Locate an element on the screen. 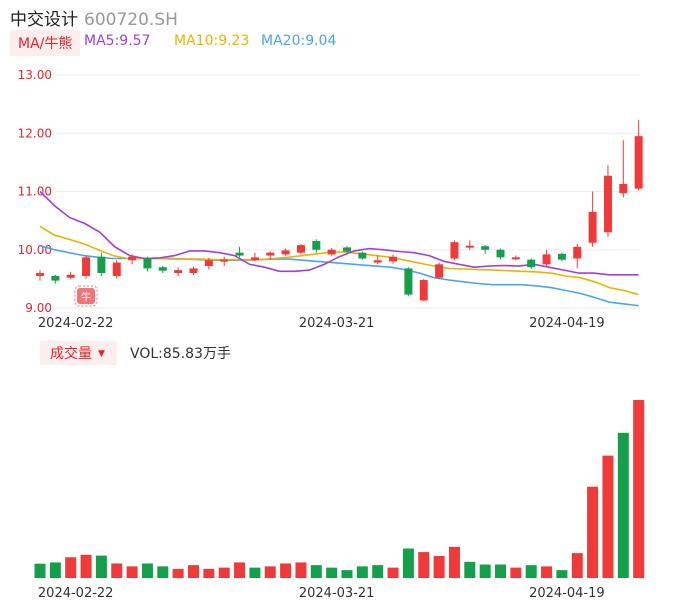 The width and height of the screenshot is (686, 606). y-tick-label: 11.00 is located at coordinates (35, 192).